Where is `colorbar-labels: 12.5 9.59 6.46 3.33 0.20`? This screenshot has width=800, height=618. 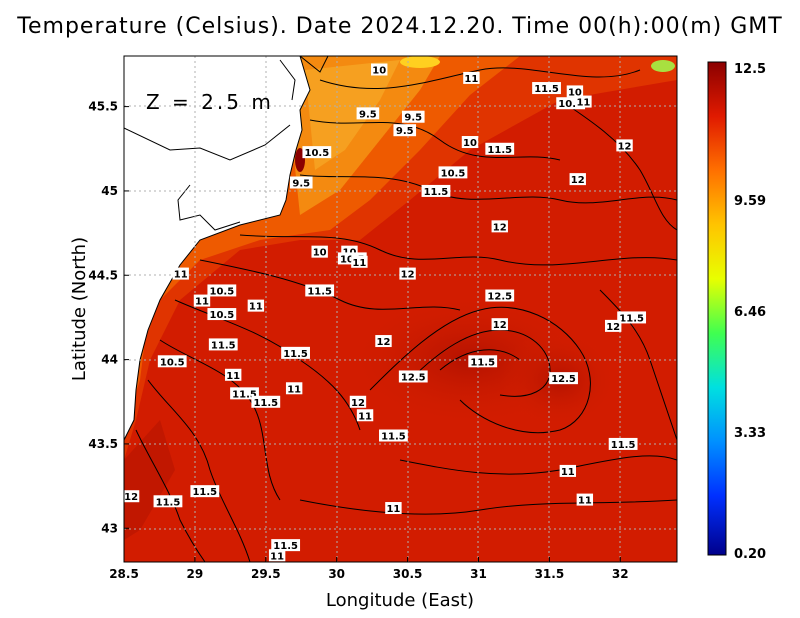 colorbar-labels: 12.5 9.59 6.46 3.33 0.20 is located at coordinates (750, 312).